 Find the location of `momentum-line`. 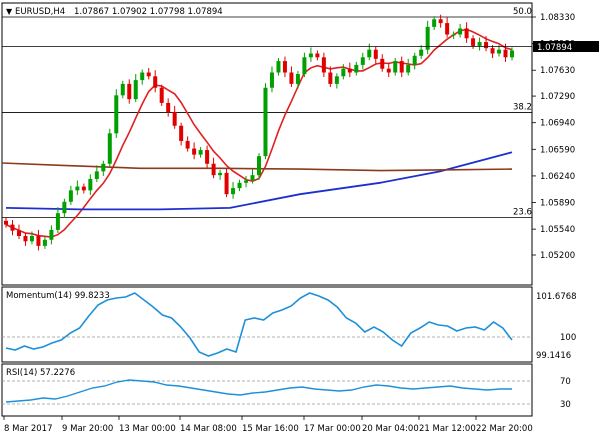

momentum-line is located at coordinates (259, 324).